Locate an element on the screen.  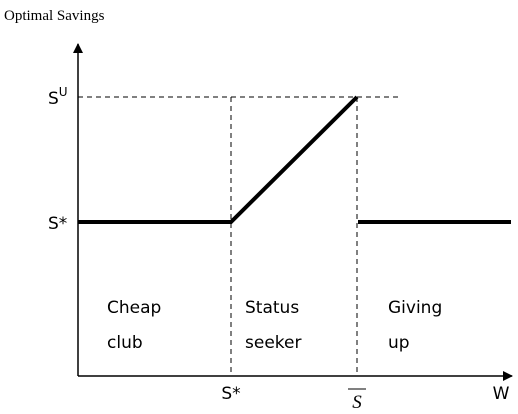
axis-title: Optimal Savings is located at coordinates (54, 16).